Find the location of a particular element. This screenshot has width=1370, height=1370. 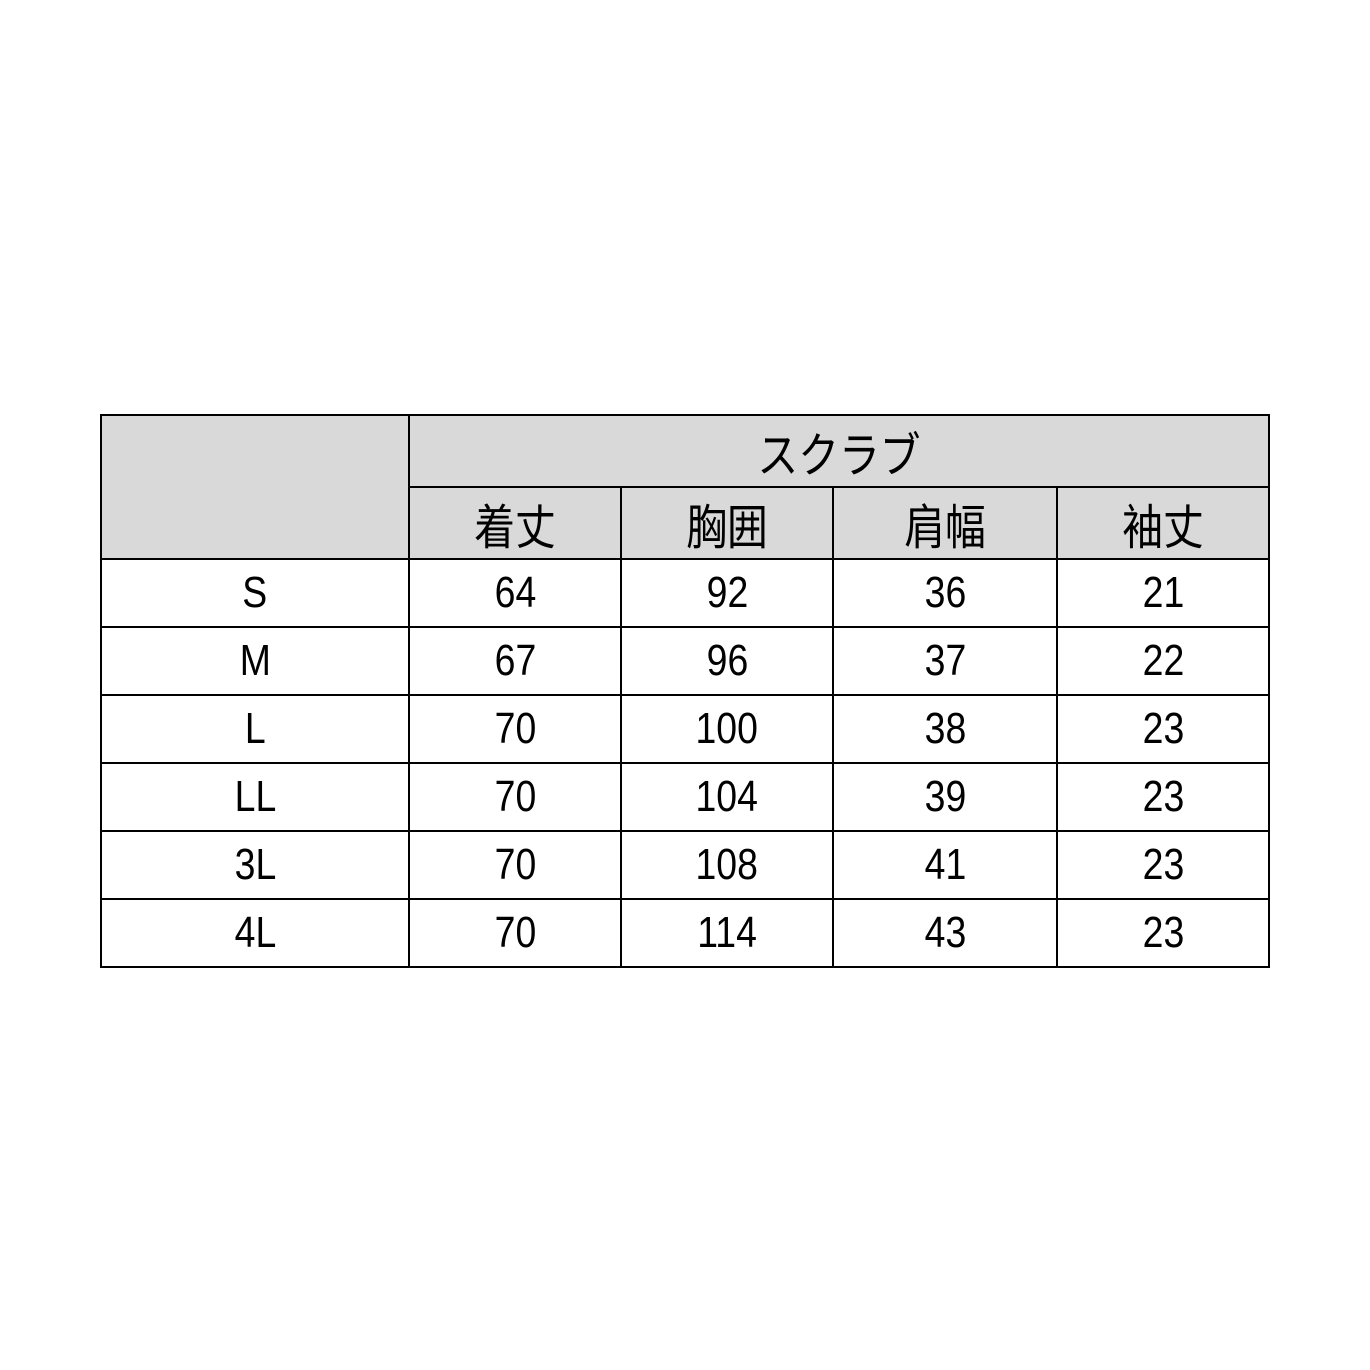

value-cell: 43 is located at coordinates (945, 933).